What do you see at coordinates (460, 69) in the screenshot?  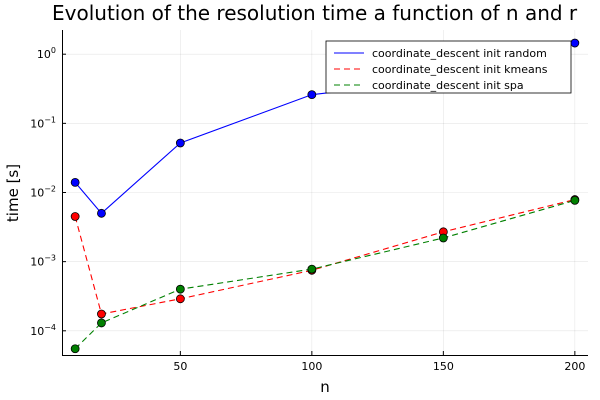 I see `legend-label-1: coordinate_descent init kmeans` at bounding box center [460, 69].